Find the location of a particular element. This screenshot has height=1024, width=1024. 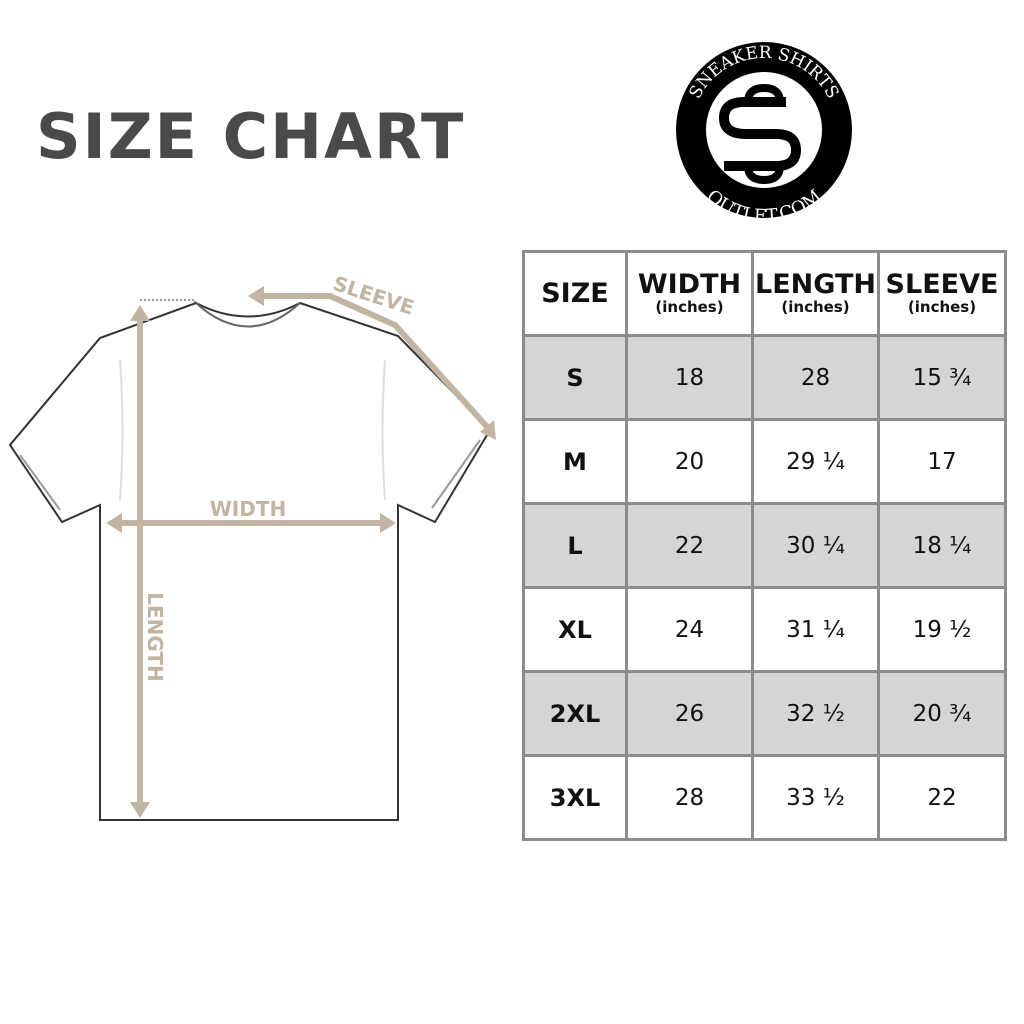

width-cell: 18 is located at coordinates (689, 377).